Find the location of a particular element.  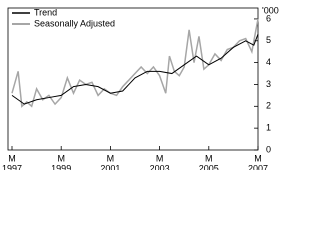

x-tick-label: 2001 is located at coordinates (110, 166).